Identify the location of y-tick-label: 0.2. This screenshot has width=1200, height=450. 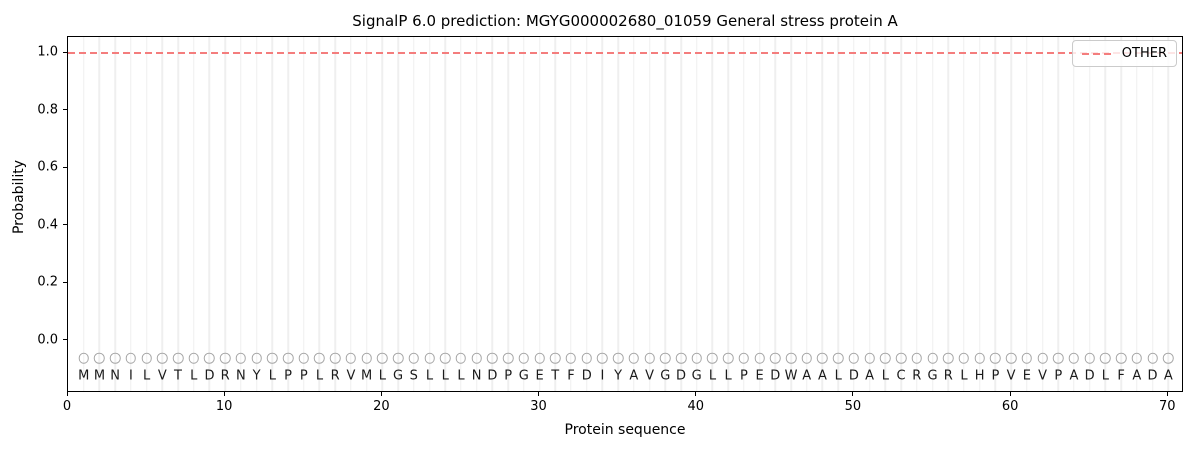
(47, 282).